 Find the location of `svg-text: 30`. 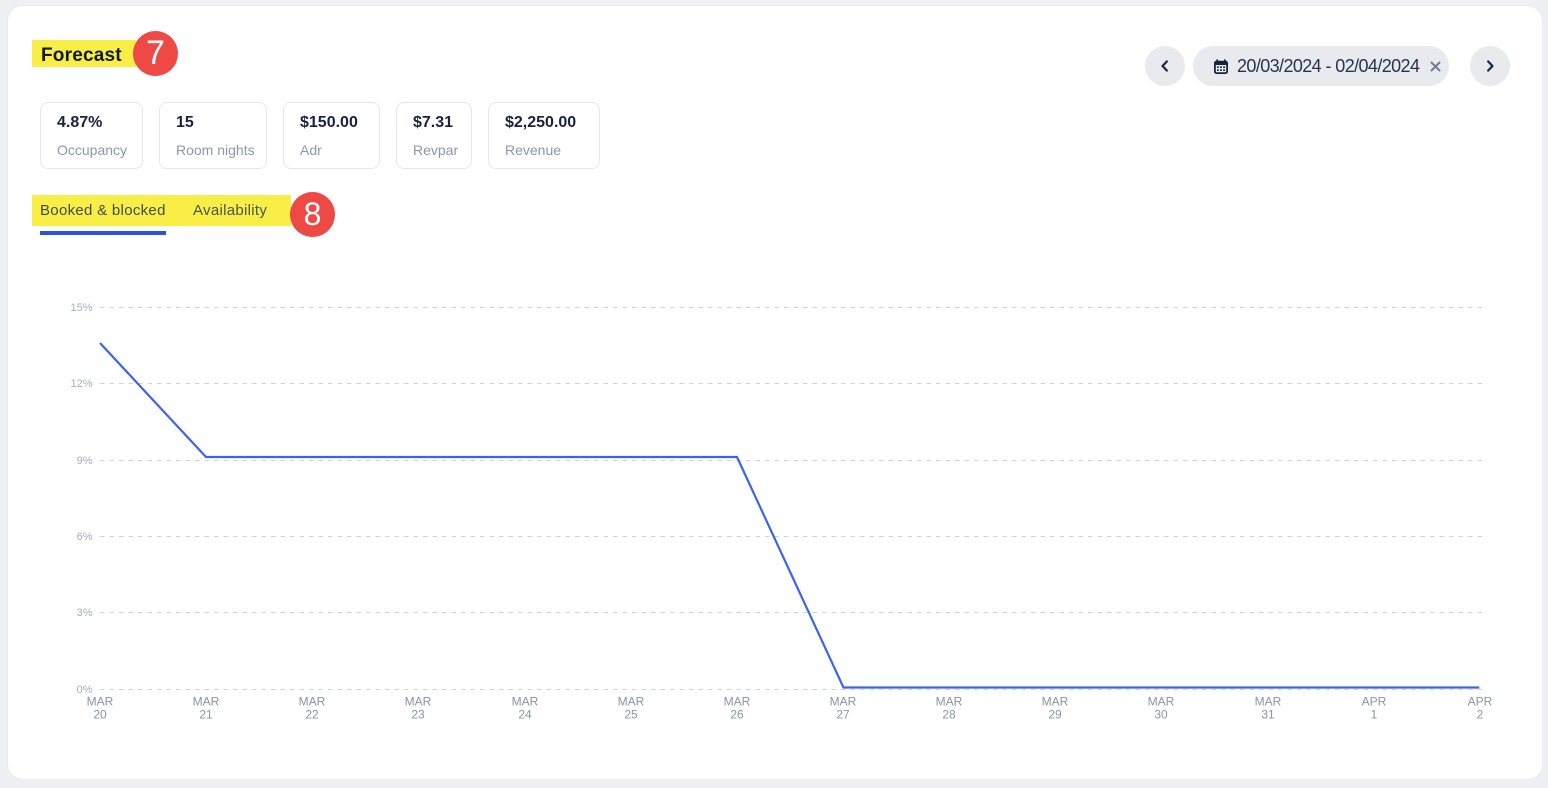

svg-text: 30 is located at coordinates (1161, 715).